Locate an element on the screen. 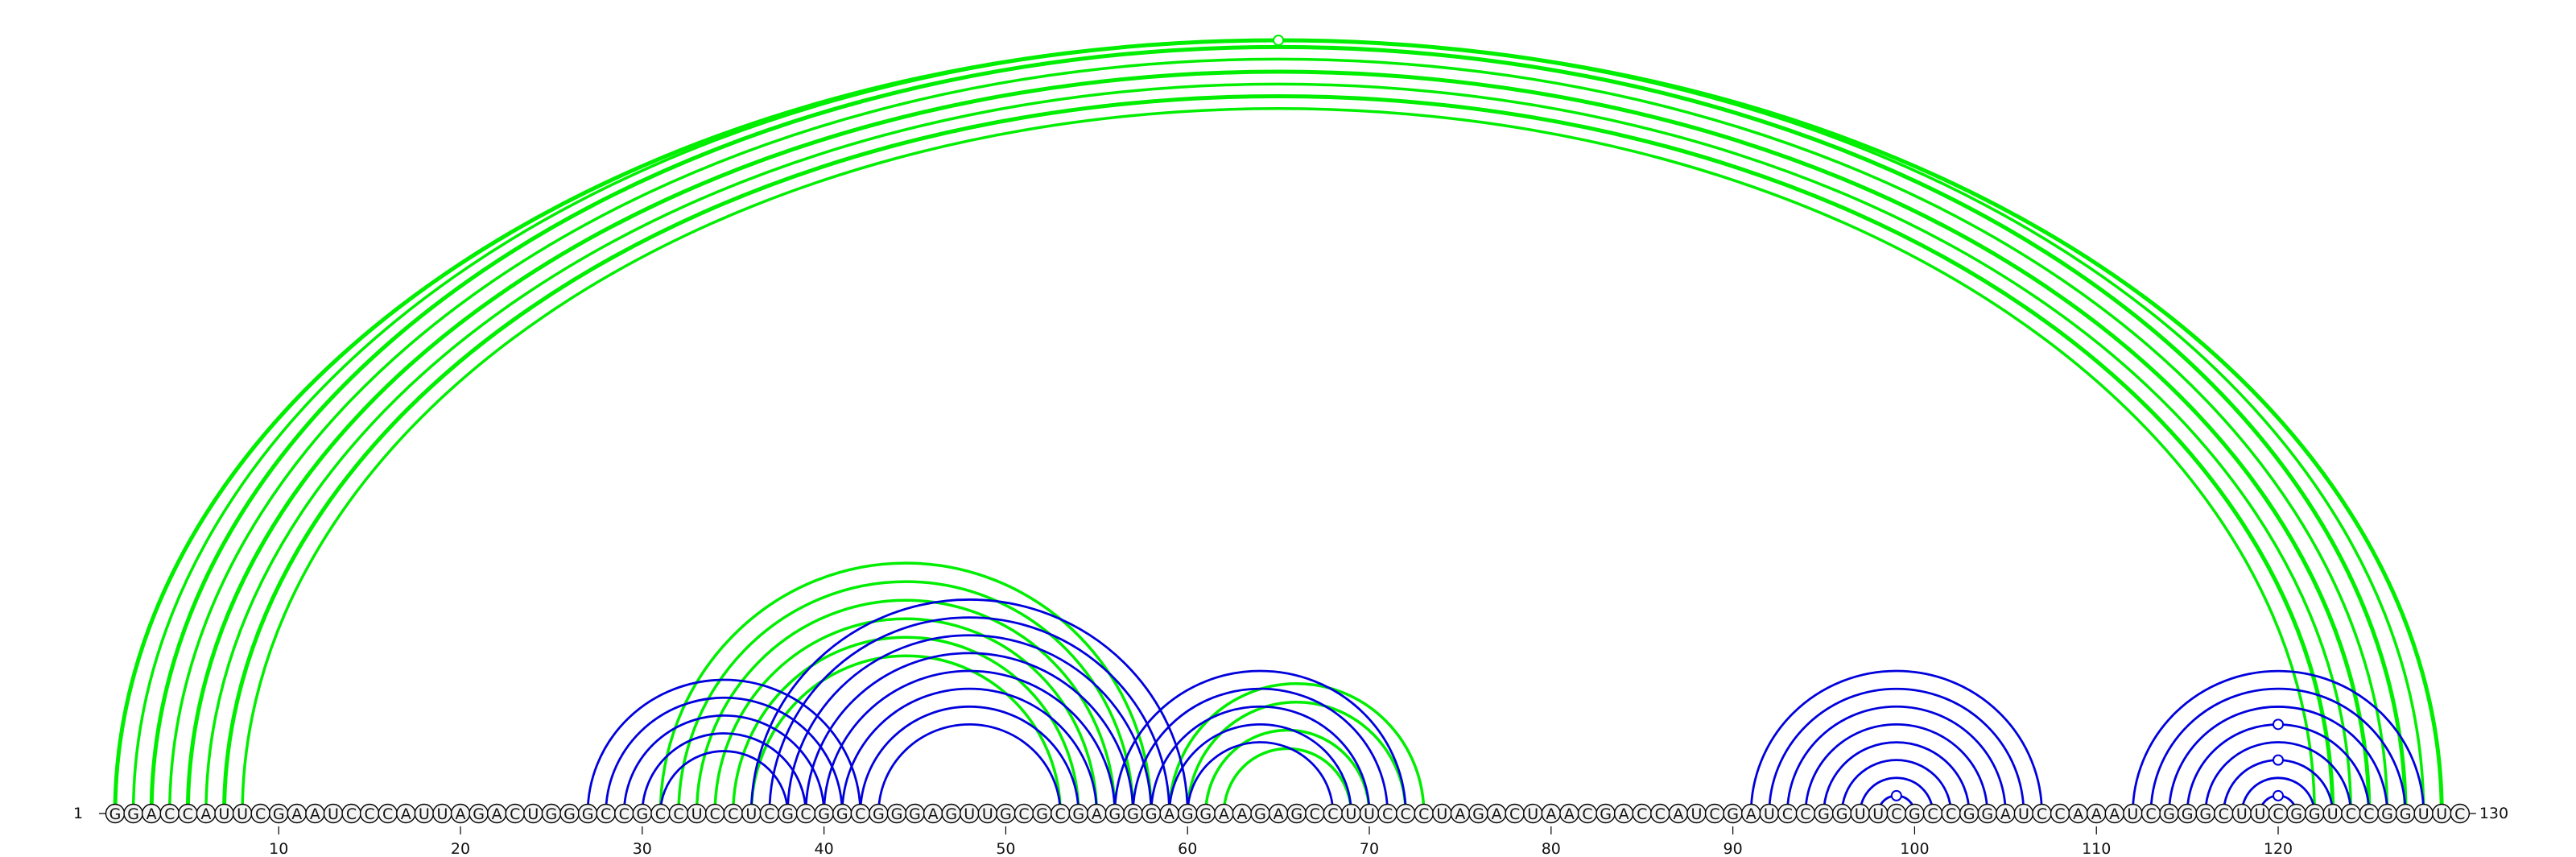 The height and width of the screenshot is (857, 2576). tick-label: 60 is located at coordinates (1187, 849).